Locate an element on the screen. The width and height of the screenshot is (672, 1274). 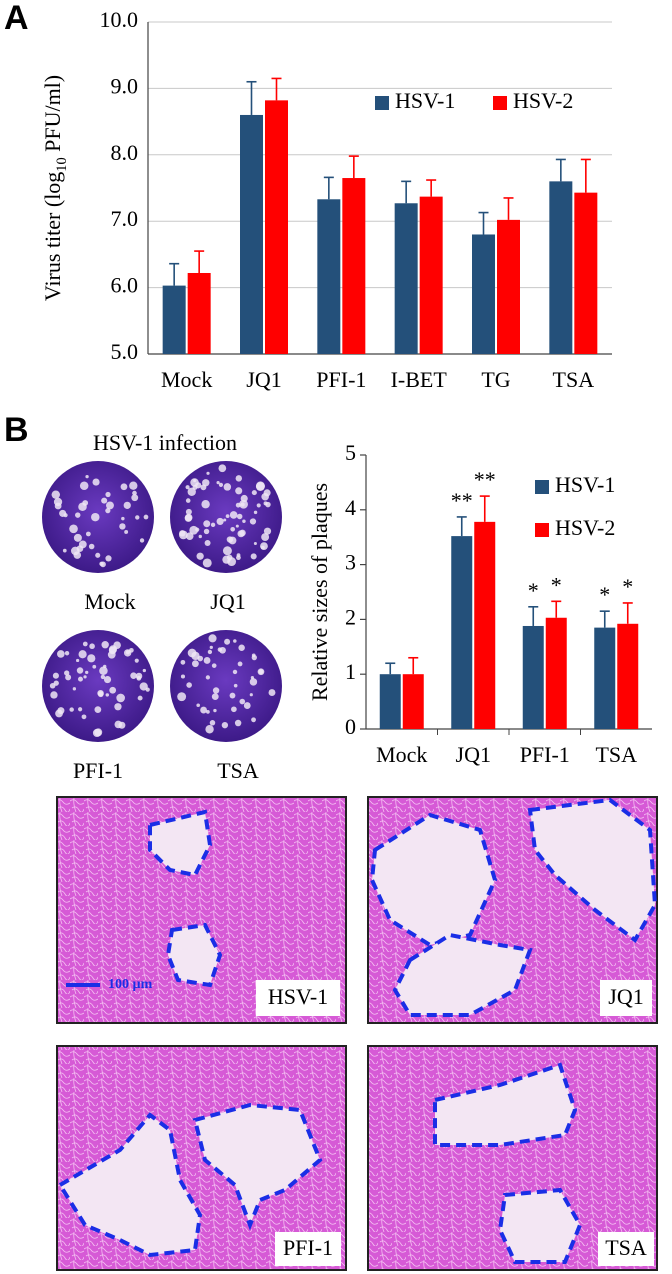
plate-label: JQ1 is located at coordinates (227, 601).